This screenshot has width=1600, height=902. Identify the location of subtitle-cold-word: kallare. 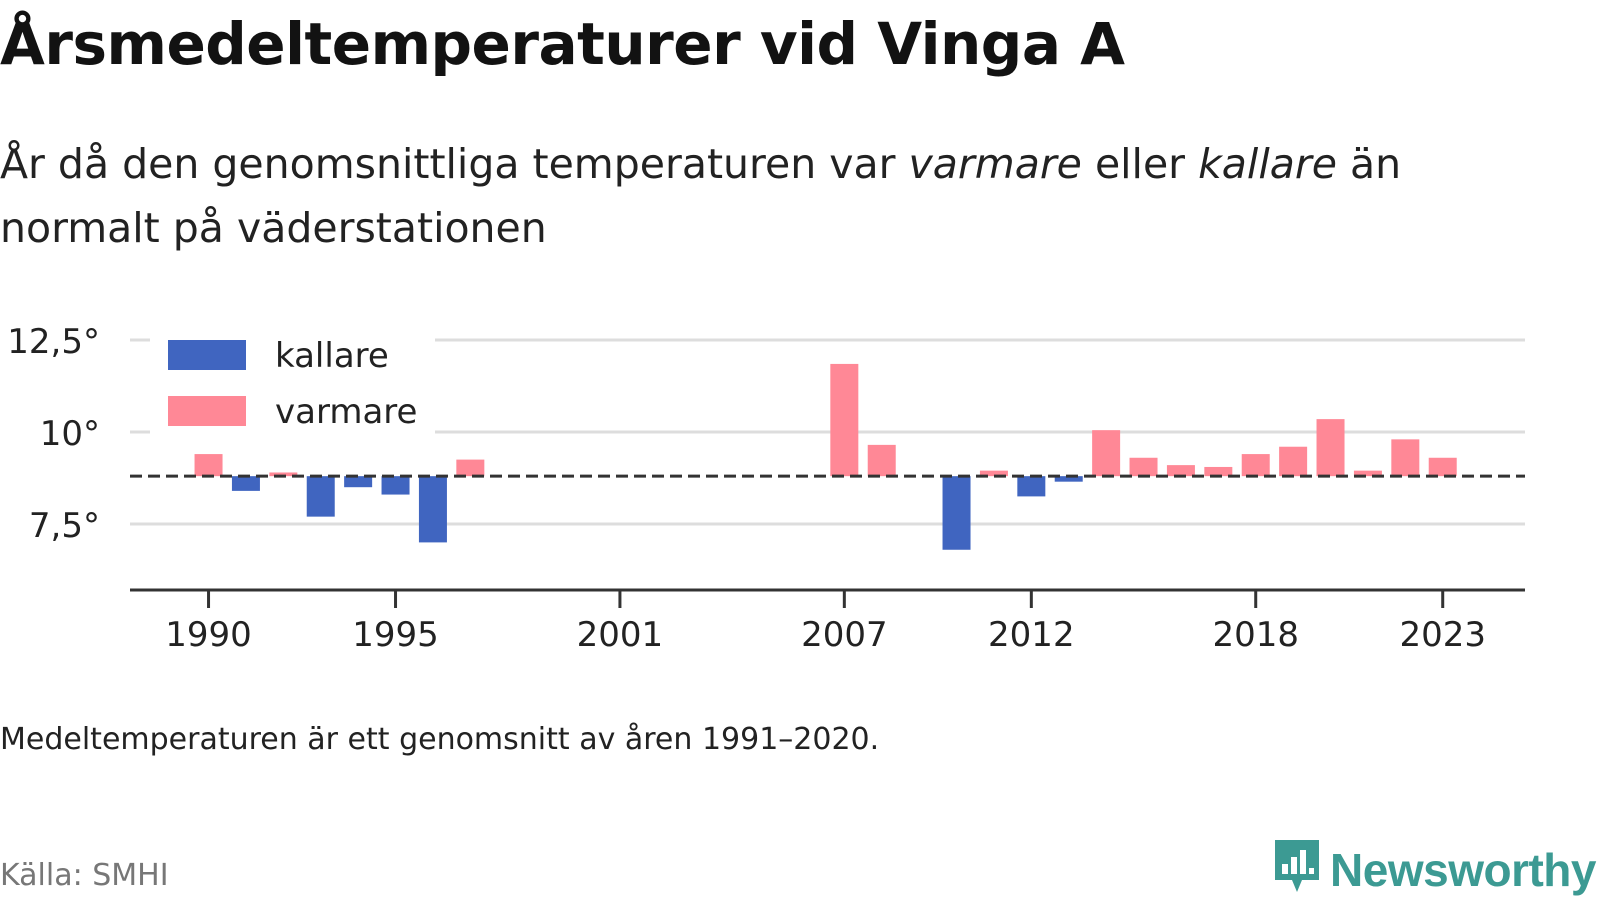
(1267, 164).